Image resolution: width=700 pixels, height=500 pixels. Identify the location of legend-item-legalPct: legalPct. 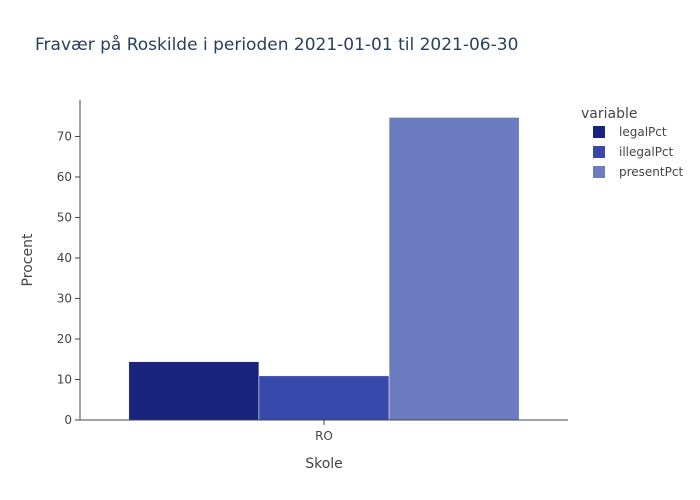
(630, 132).